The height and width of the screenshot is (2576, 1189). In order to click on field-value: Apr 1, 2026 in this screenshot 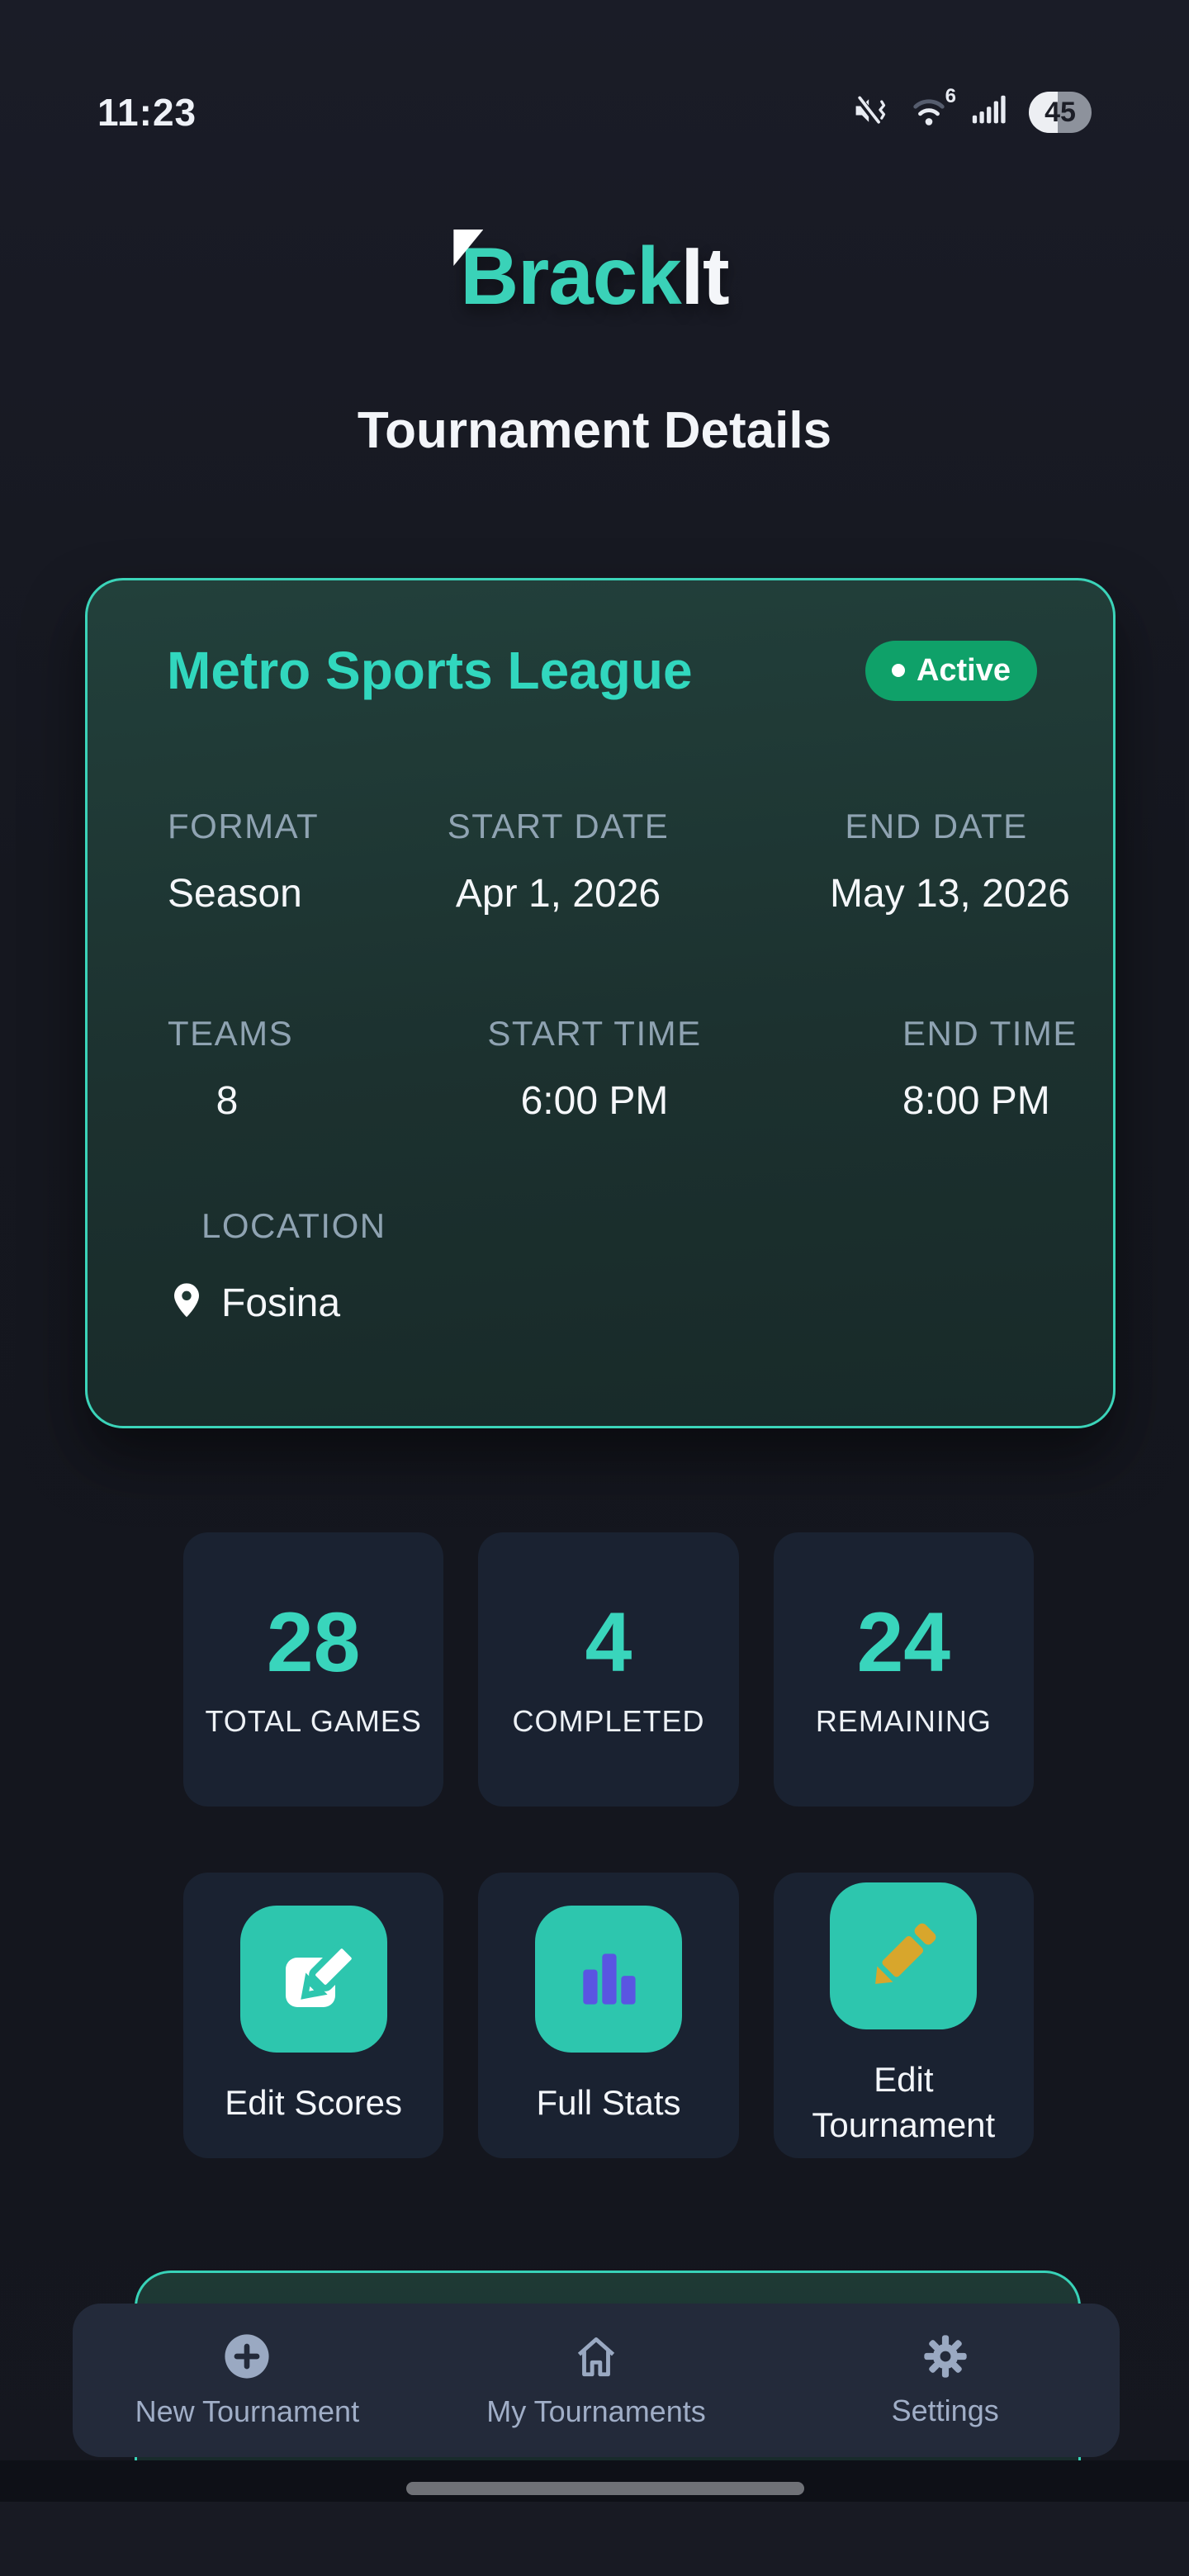, I will do `click(558, 894)`.